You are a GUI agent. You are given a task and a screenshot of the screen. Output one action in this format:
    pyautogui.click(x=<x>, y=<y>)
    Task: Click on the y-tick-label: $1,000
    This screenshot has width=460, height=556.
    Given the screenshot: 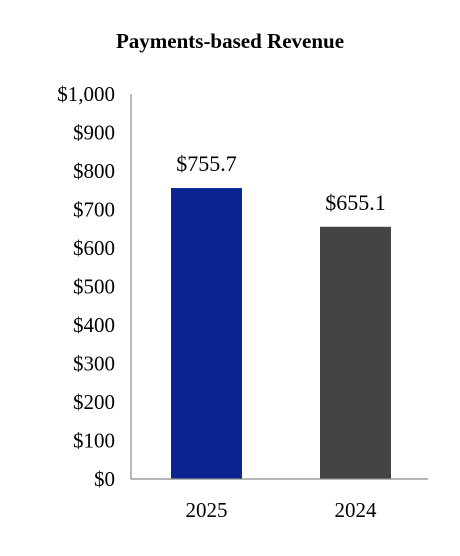 What is the action you would take?
    pyautogui.click(x=86, y=94)
    